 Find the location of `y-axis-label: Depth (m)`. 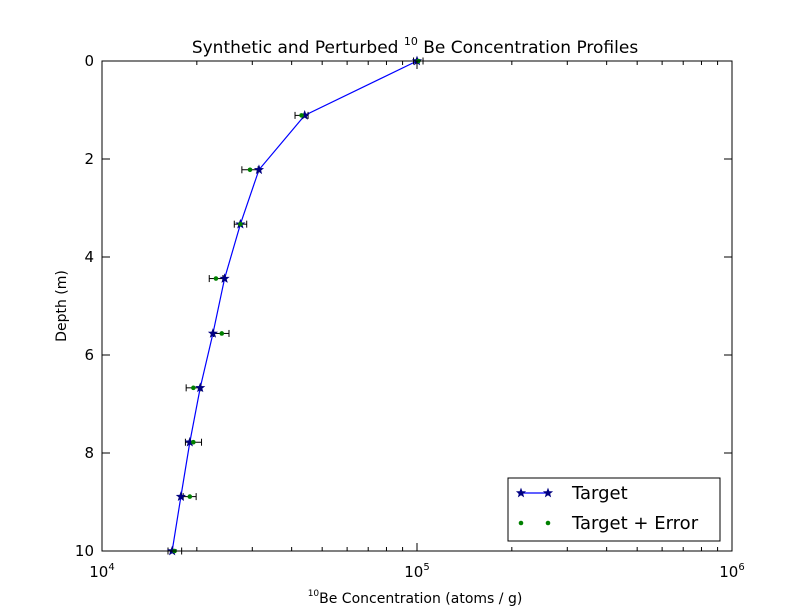

y-axis-label: Depth (m) is located at coordinates (62, 306).